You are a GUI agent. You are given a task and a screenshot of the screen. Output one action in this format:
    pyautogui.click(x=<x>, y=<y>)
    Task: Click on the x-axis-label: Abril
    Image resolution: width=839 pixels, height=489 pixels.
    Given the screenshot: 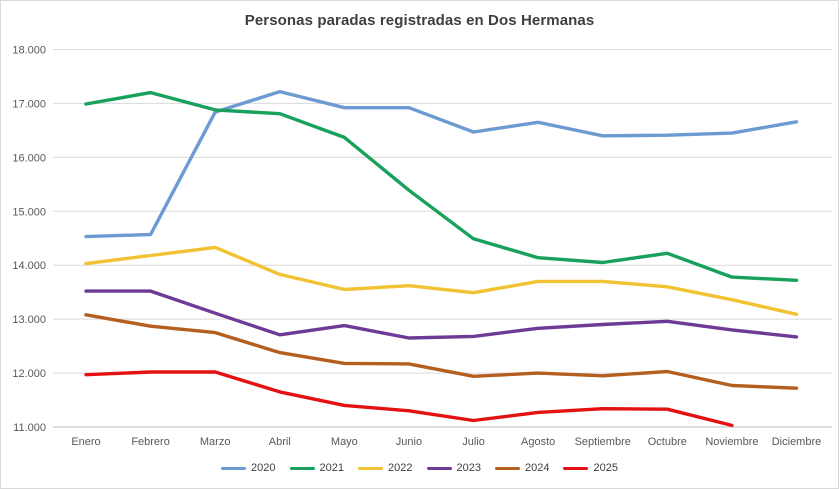 What is the action you would take?
    pyautogui.click(x=280, y=442)
    